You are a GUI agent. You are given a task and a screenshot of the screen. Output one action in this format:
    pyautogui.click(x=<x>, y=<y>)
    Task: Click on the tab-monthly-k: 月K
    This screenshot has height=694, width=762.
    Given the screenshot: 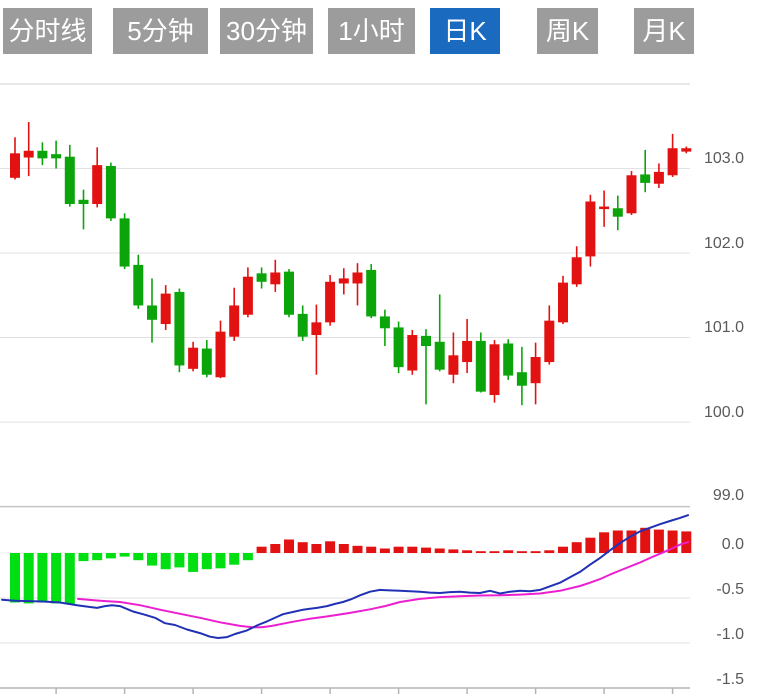 What is the action you would take?
    pyautogui.click(x=664, y=31)
    